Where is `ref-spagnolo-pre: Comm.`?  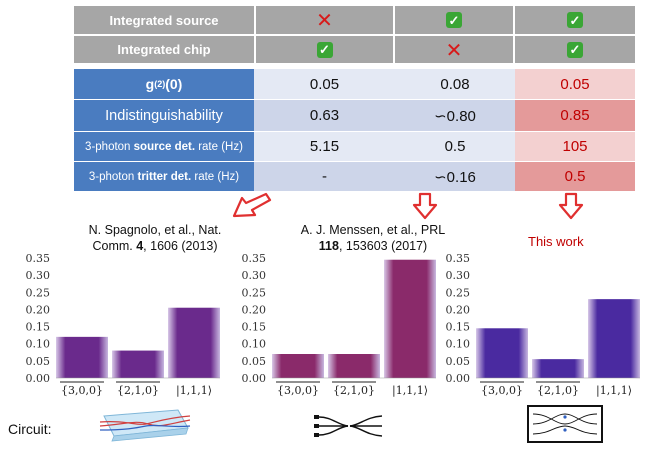
ref-spagnolo-pre: Comm. is located at coordinates (114, 246).